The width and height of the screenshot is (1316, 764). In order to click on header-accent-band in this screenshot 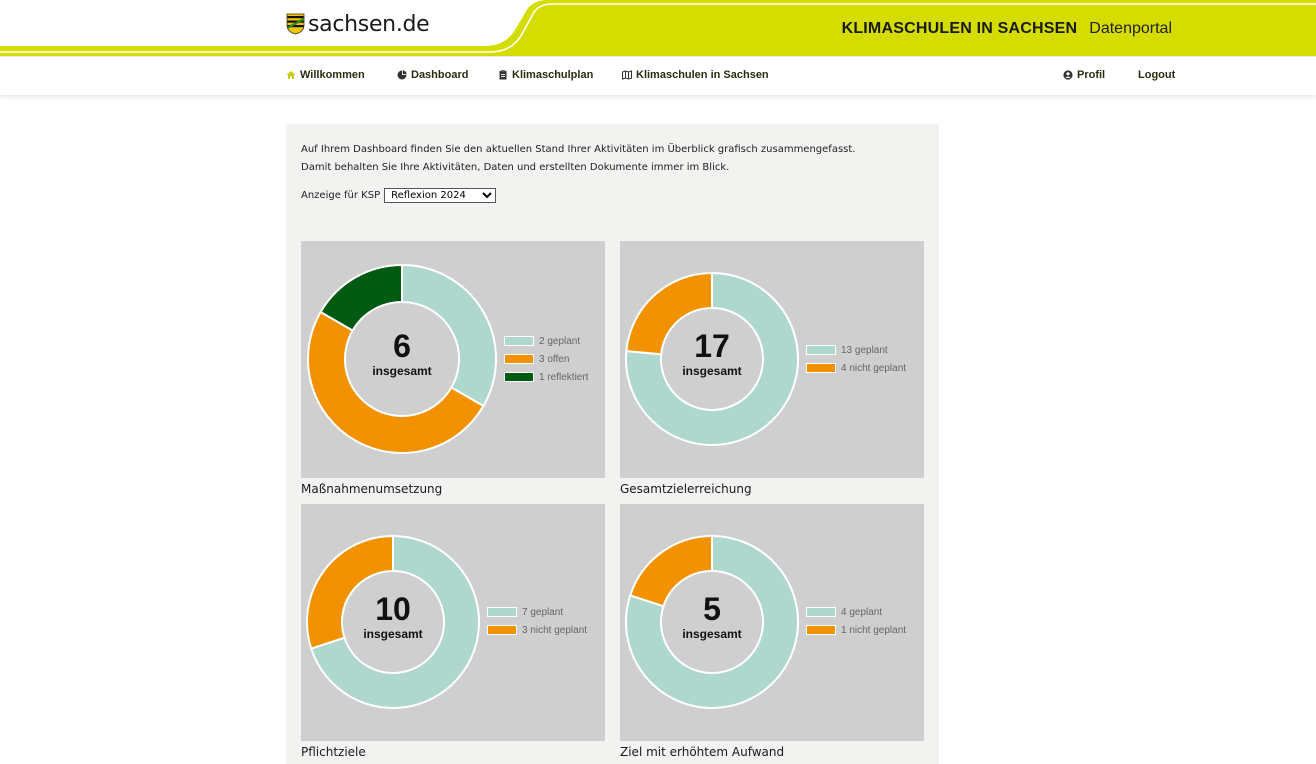, I will do `click(658, 28)`.